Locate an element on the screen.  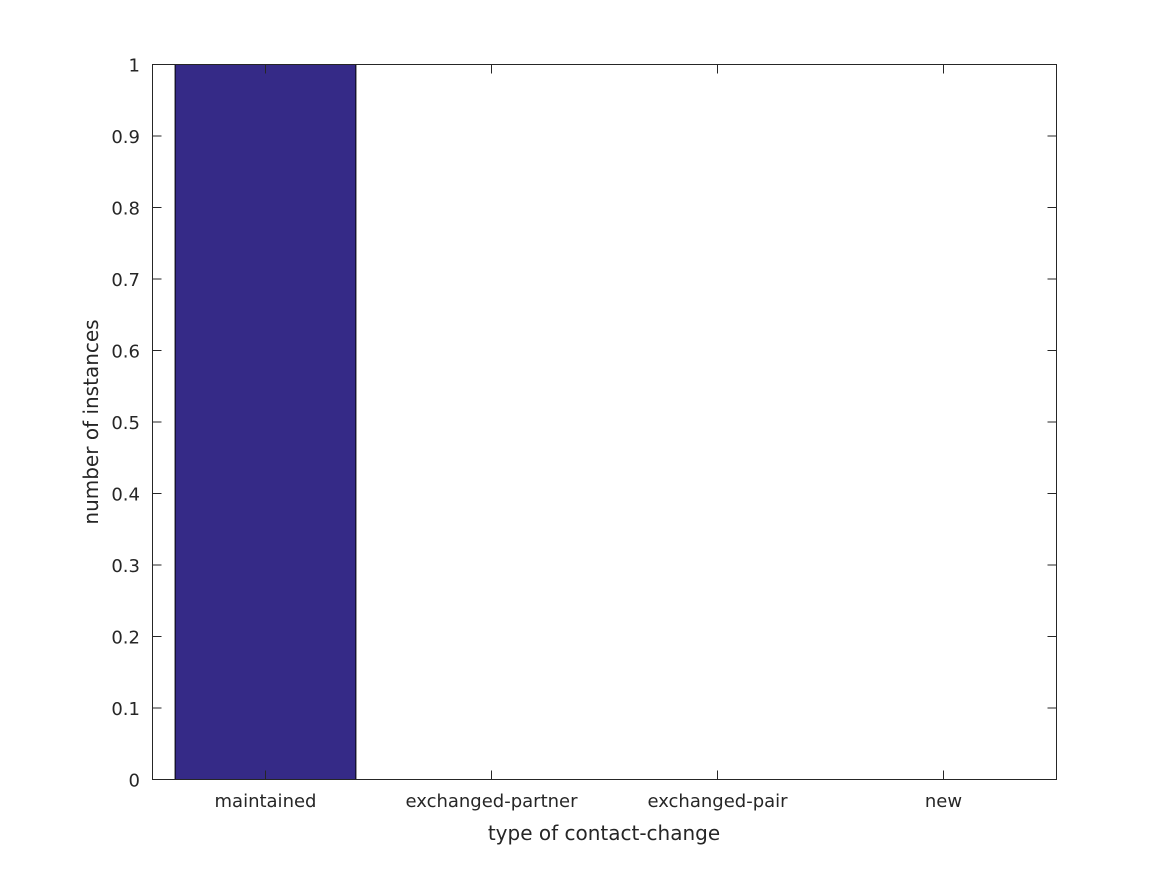
y-tick-label: 0 is located at coordinates (134, 781).